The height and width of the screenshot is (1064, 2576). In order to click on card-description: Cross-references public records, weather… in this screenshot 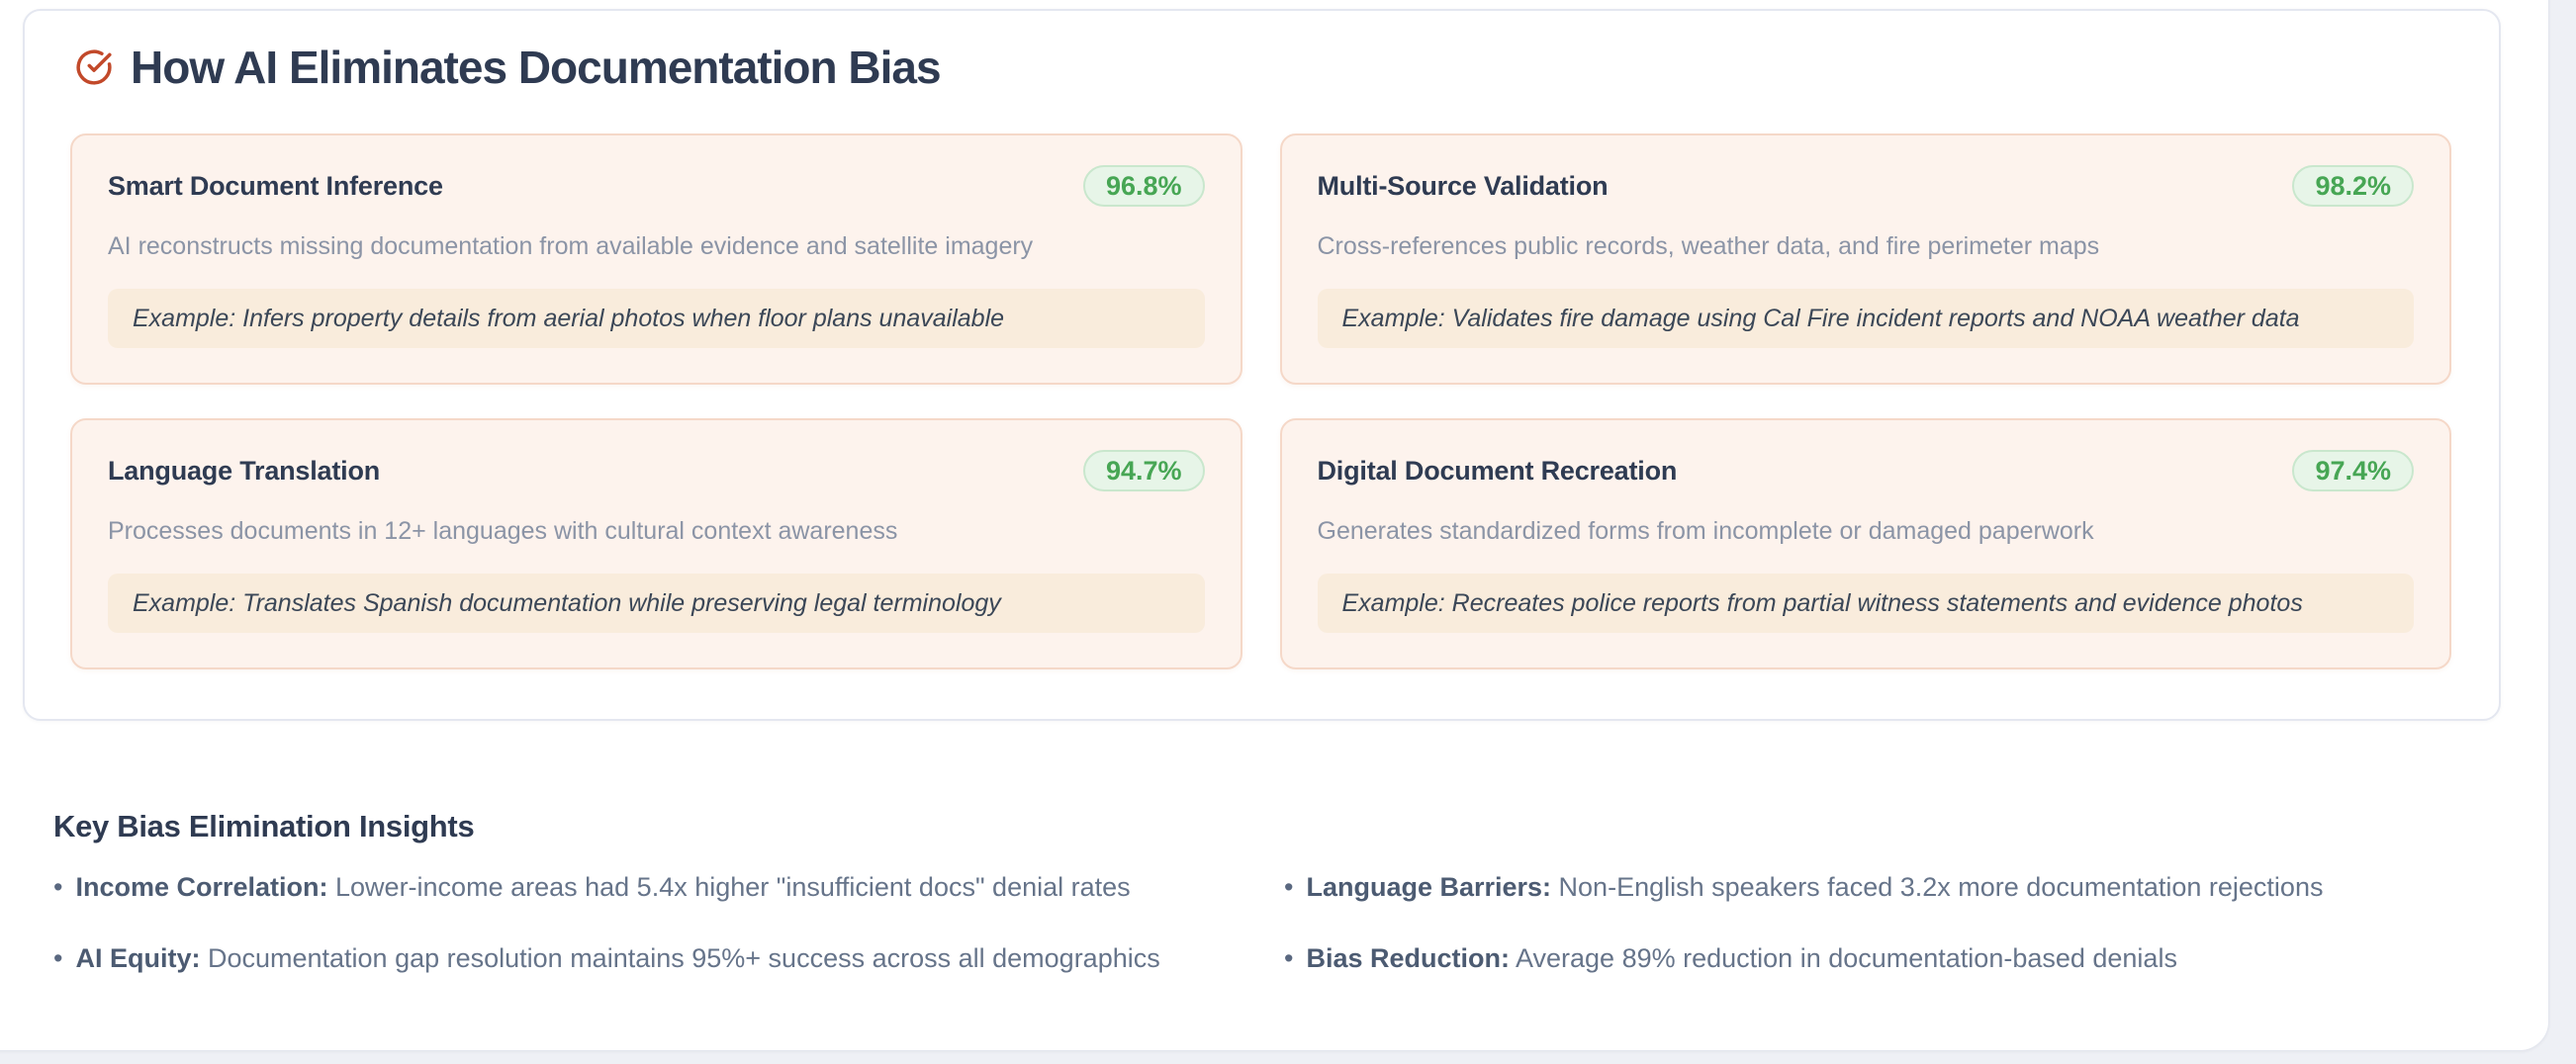, I will do `click(1709, 246)`.